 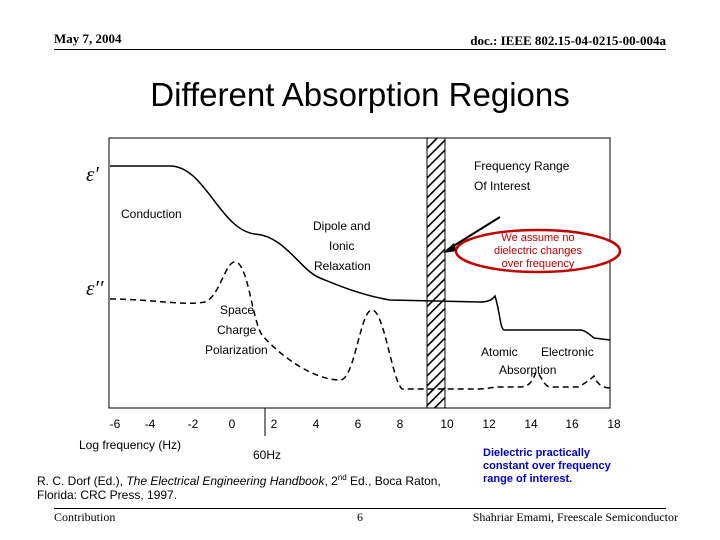 What do you see at coordinates (237, 330) in the screenshot?
I see `space-charge-label-line2: Charge` at bounding box center [237, 330].